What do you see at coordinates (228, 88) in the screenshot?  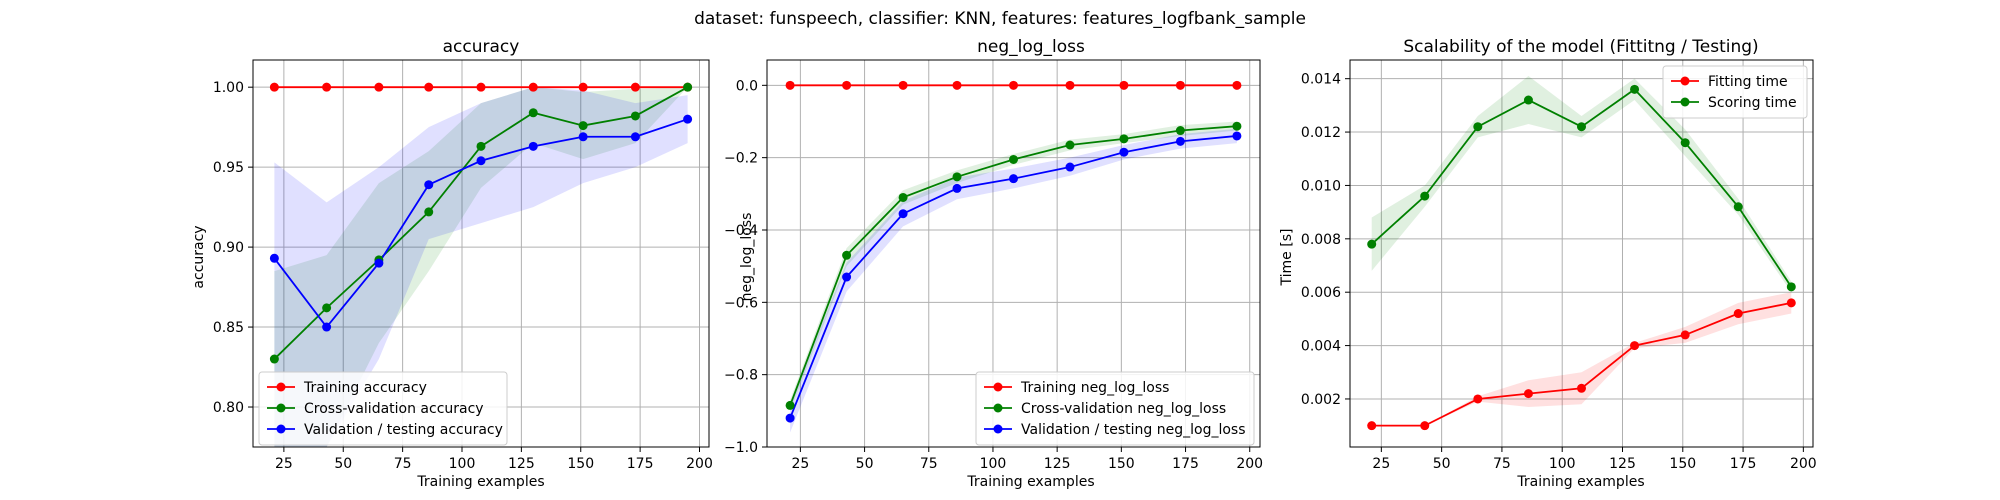 I see `y-tick-label: 1.00` at bounding box center [228, 88].